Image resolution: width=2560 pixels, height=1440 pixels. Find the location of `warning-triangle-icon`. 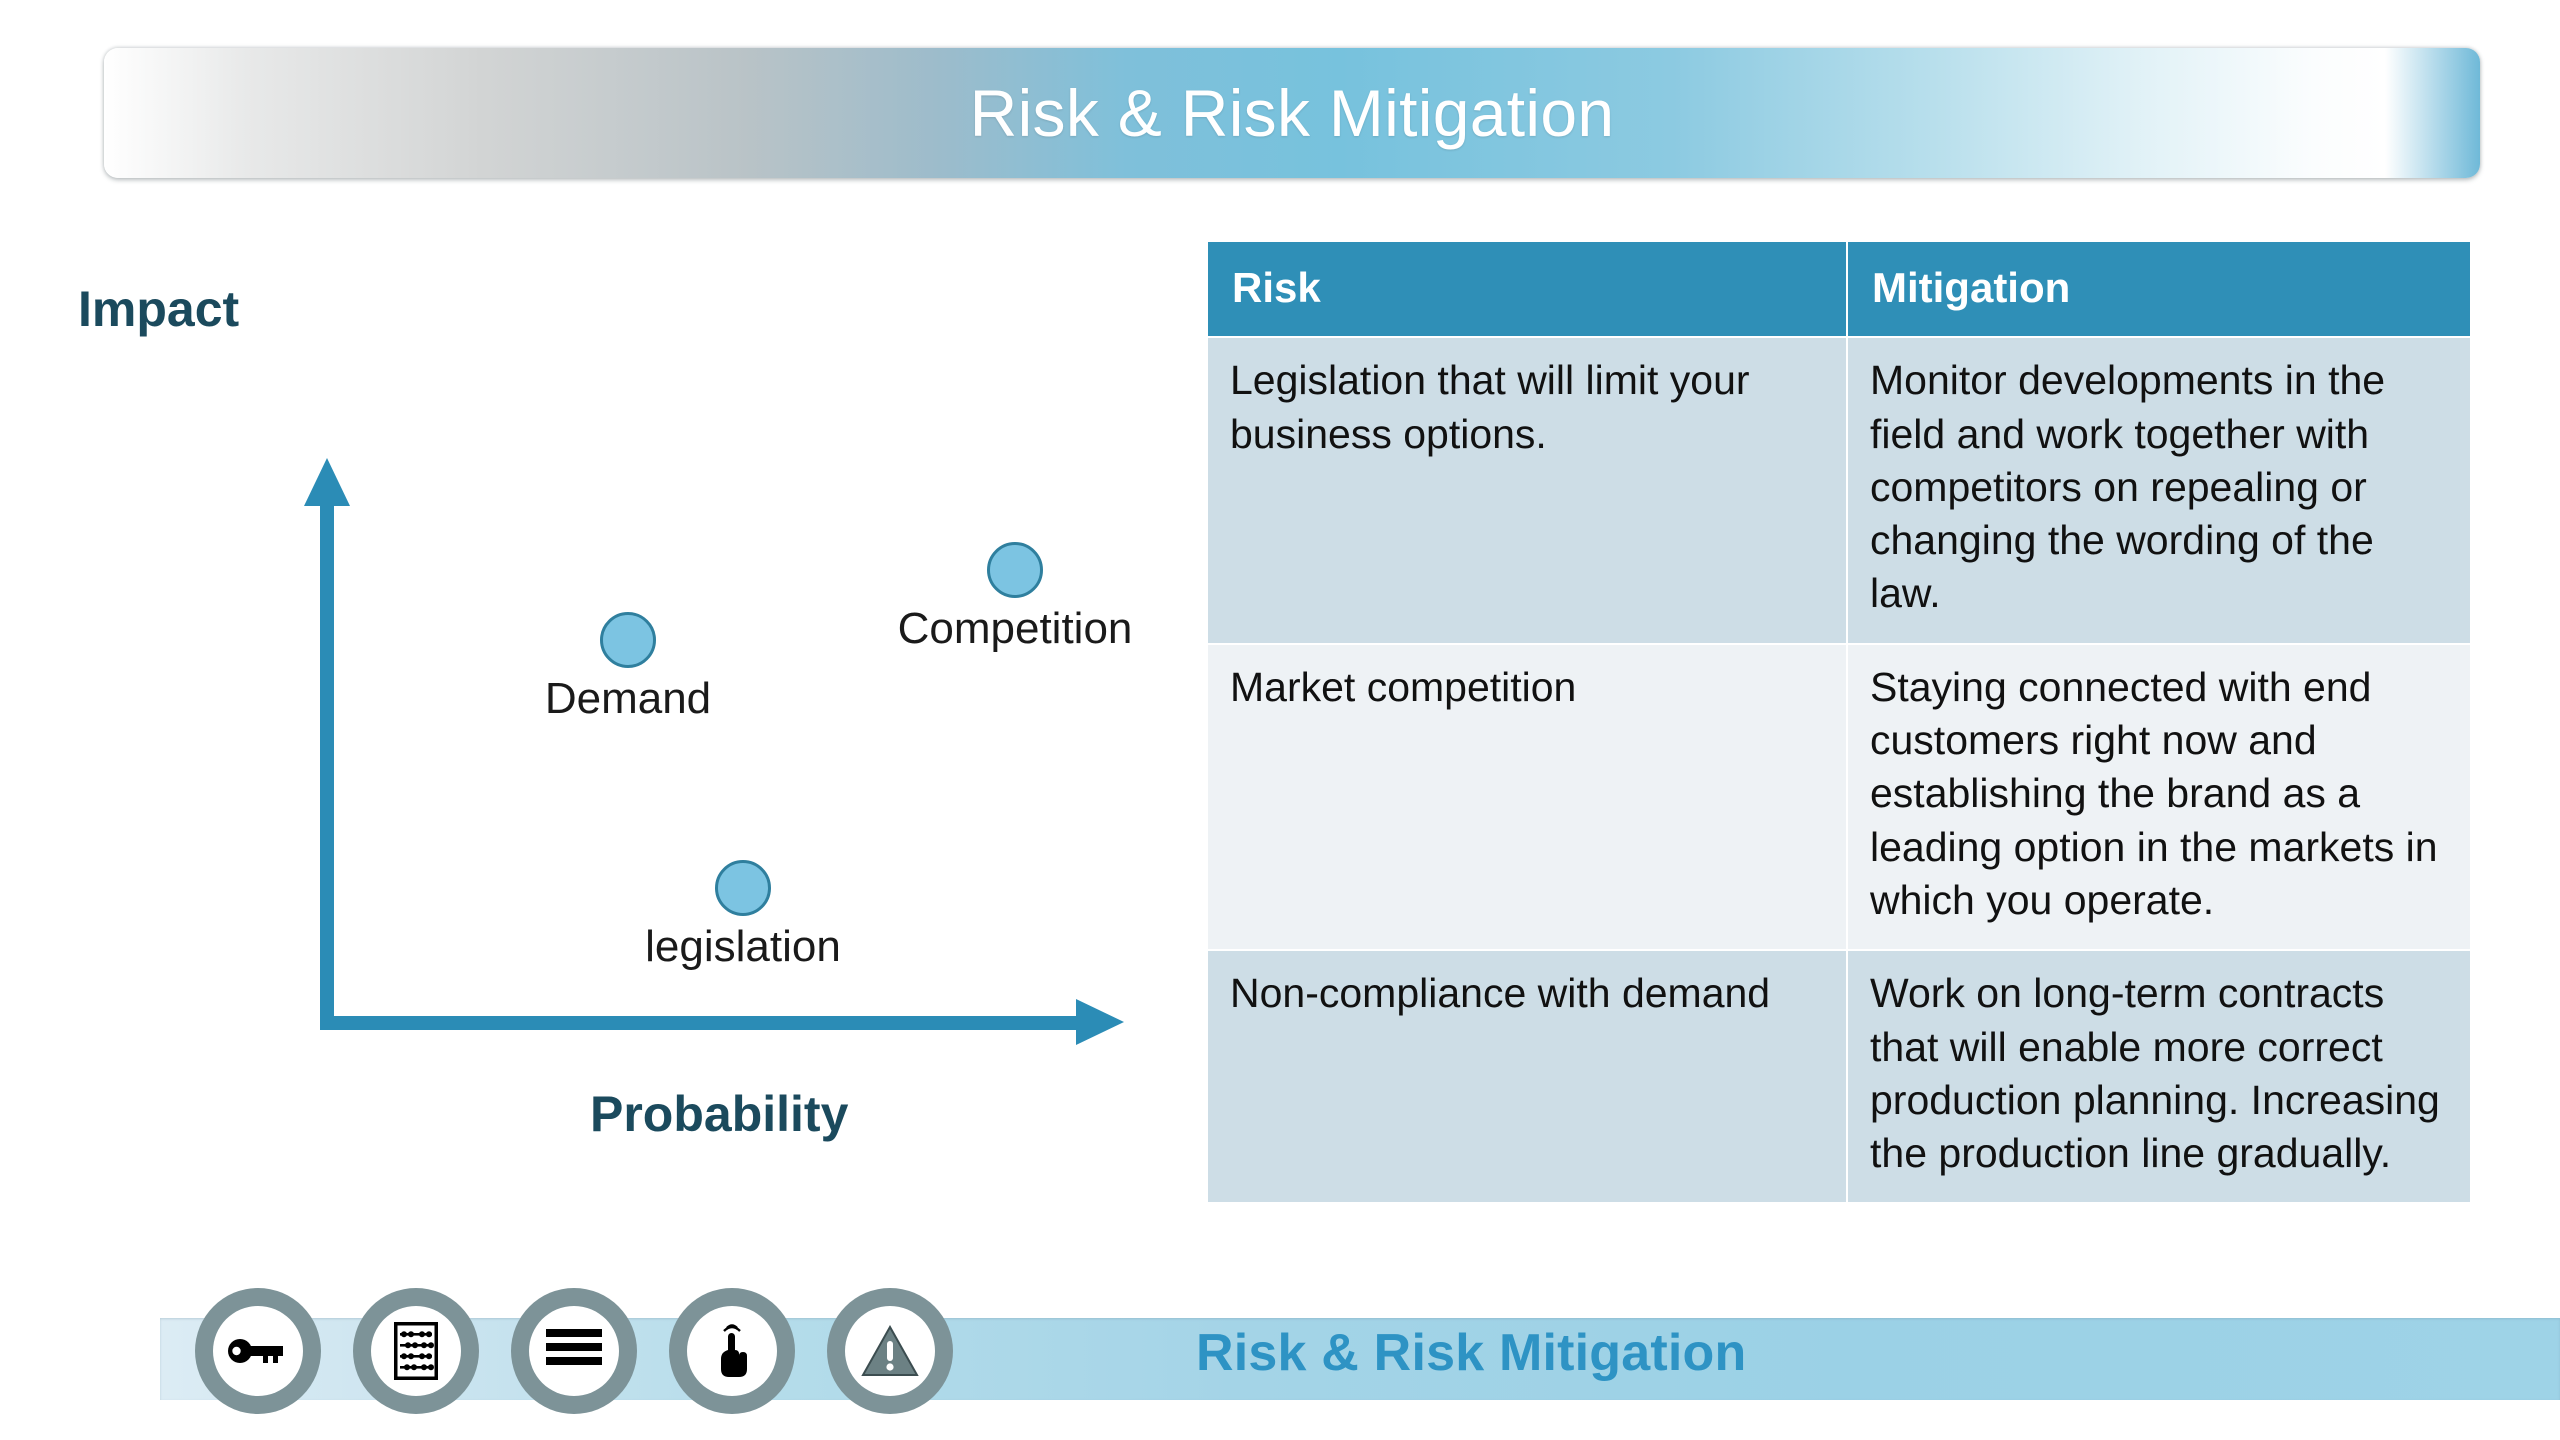

warning-triangle-icon is located at coordinates (890, 1351).